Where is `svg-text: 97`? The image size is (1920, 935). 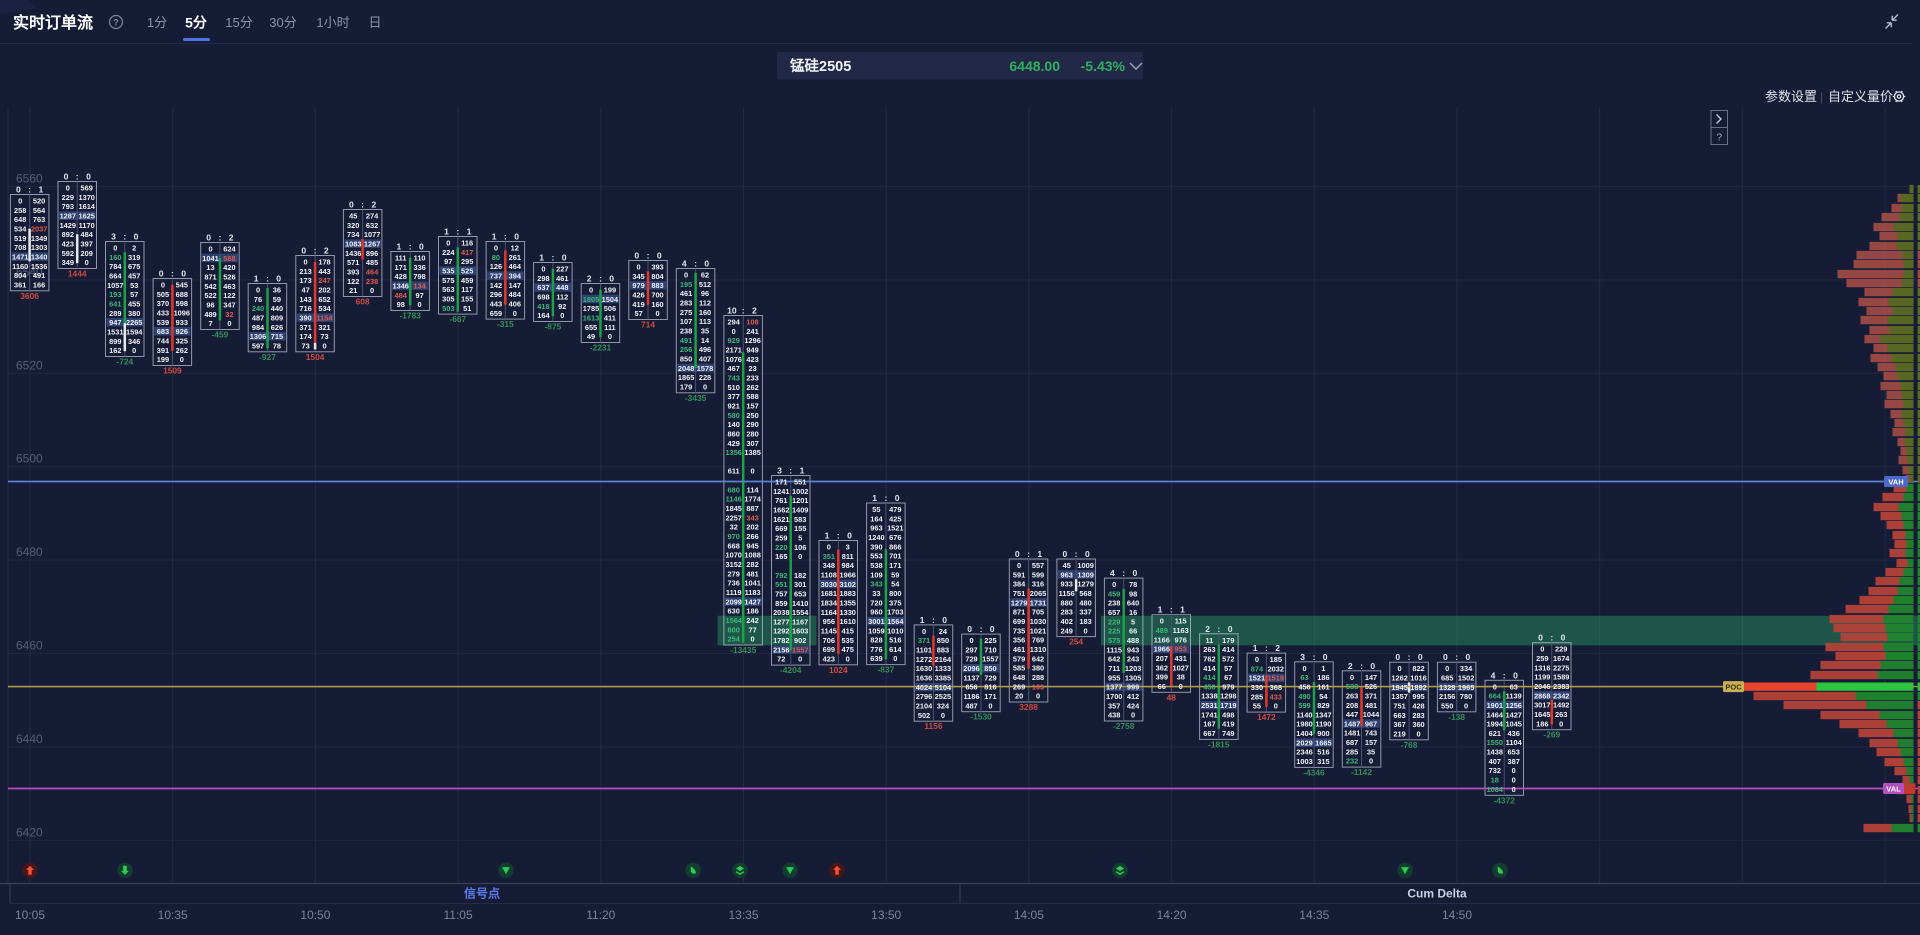 svg-text: 97 is located at coordinates (419, 295).